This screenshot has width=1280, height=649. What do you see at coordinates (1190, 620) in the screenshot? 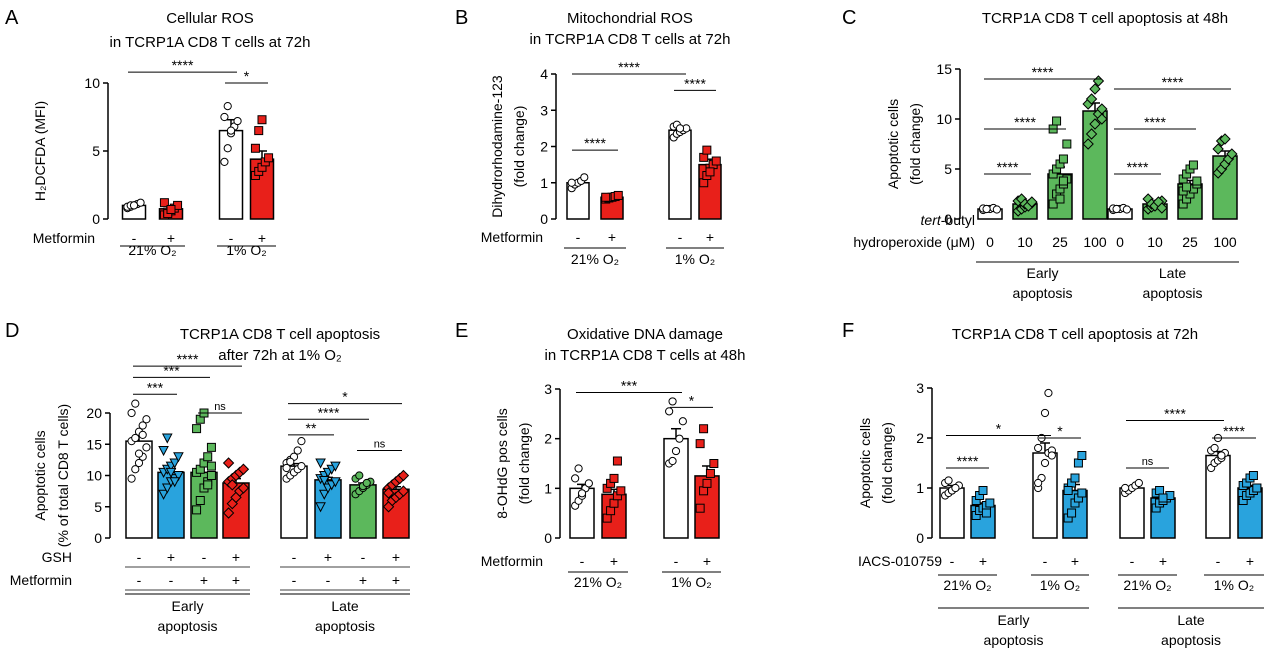
I see `supergroup-label: Late` at bounding box center [1190, 620].